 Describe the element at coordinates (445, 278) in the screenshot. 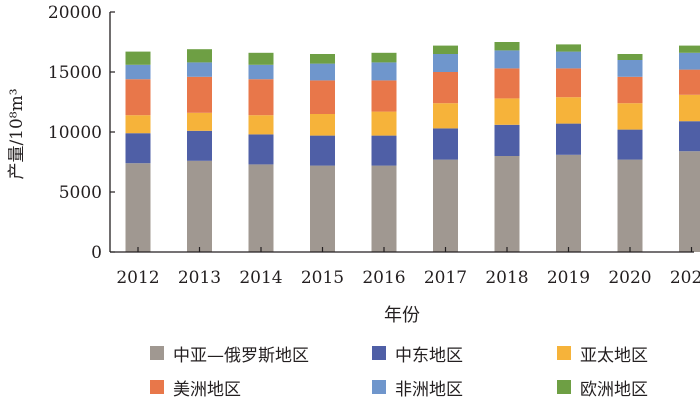

I see `x-tick-label: 2017` at that location.